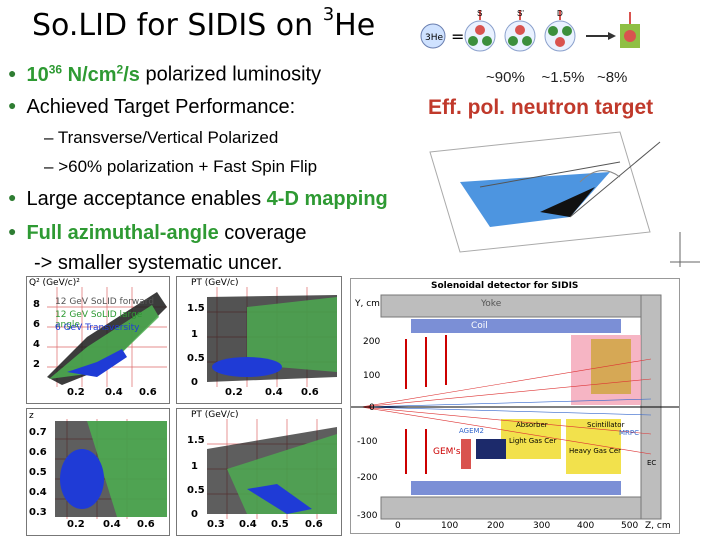 Image resolution: width=720 pixels, height=540 pixels. I want to click on target-geometry-diagram, so click(568, 197).